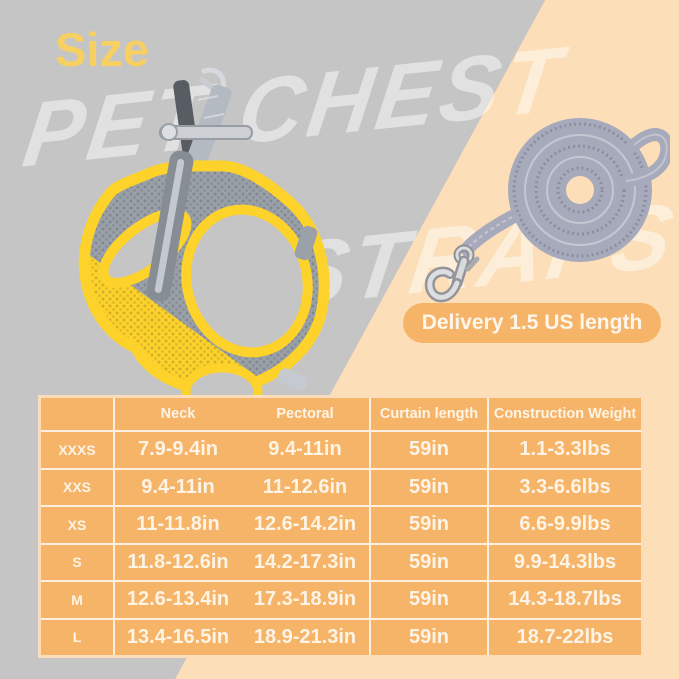 The image size is (679, 679). Describe the element at coordinates (564, 486) in the screenshot. I see `weight-value: 3.3-6.6lbs` at that location.